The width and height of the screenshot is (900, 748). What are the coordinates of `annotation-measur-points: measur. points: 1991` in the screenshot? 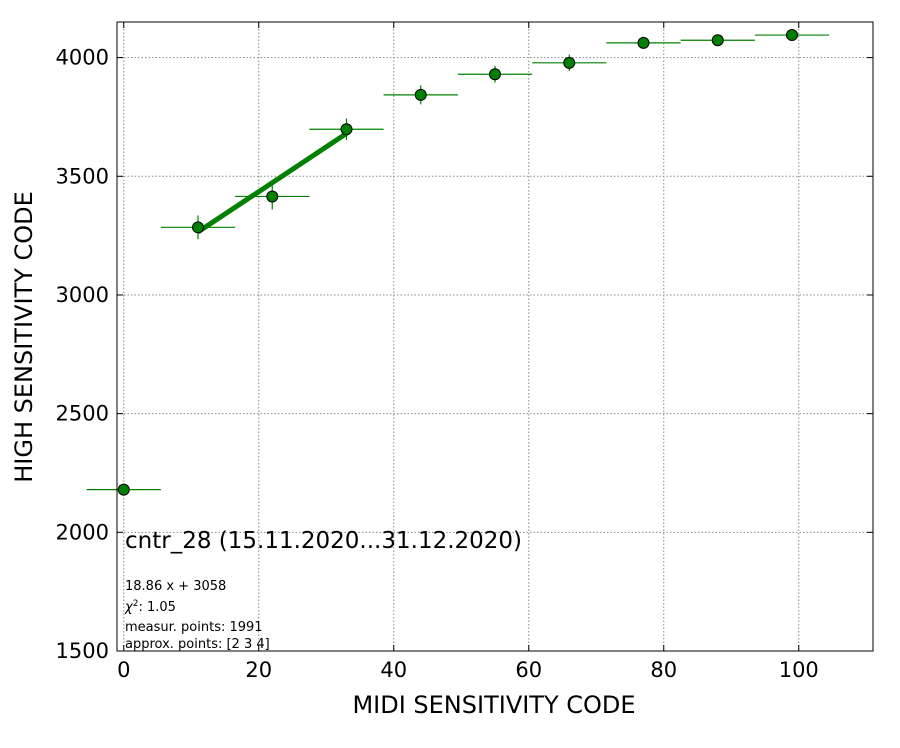 It's located at (194, 627).